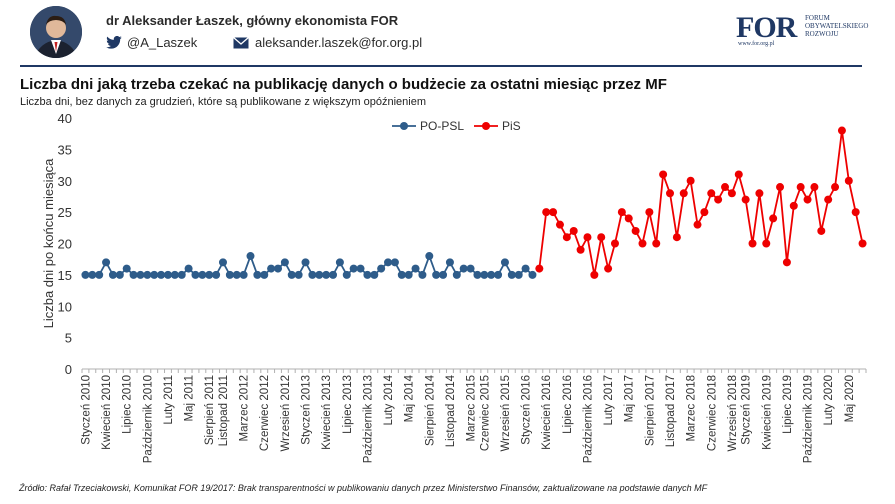 This screenshot has height=504, width=895. Describe the element at coordinates (327, 412) in the screenshot. I see `x-tick-label: Kwiecień 2013` at that location.